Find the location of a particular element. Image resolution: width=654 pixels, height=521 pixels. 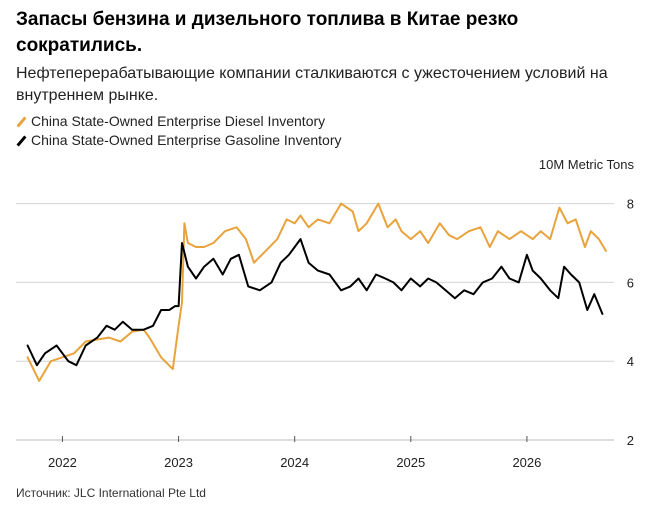

y-tick-label-6: 6 is located at coordinates (630, 282).